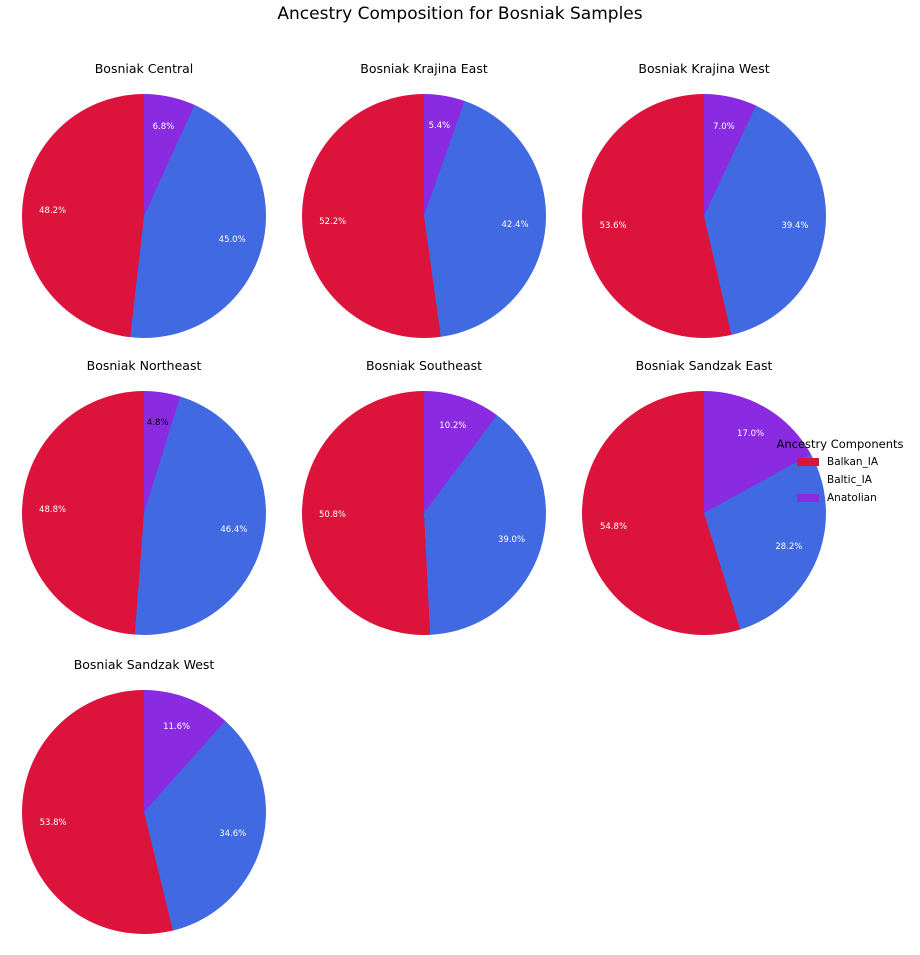  I want to click on pct-label-bosniak-southeast-balkan_ia: 50.8%, so click(333, 515).